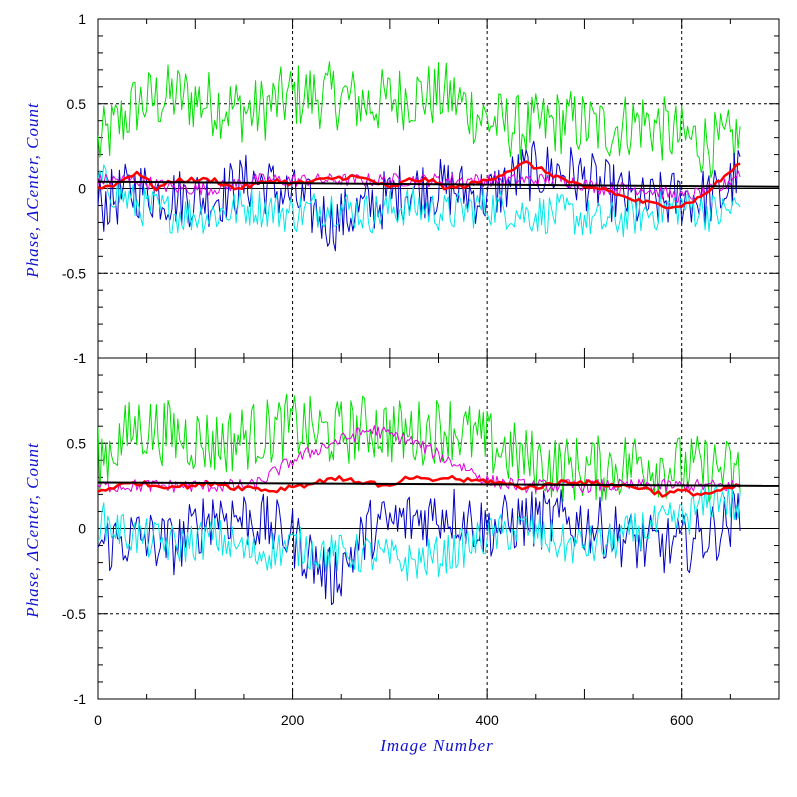  I want to click on series-magenta-line, so click(419, 186).